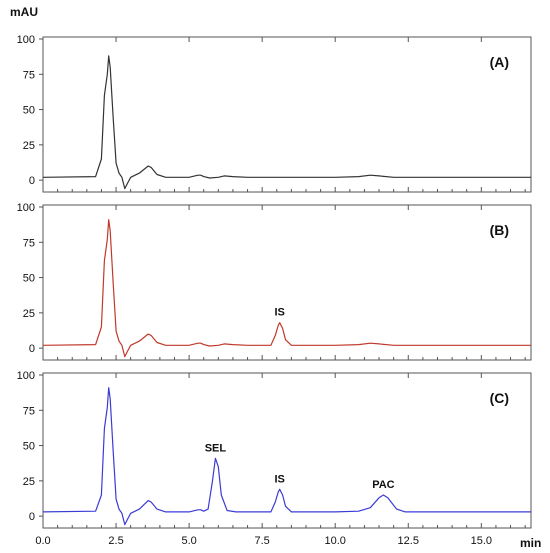  I want to click on x-tick-label: 7.5, so click(262, 541).